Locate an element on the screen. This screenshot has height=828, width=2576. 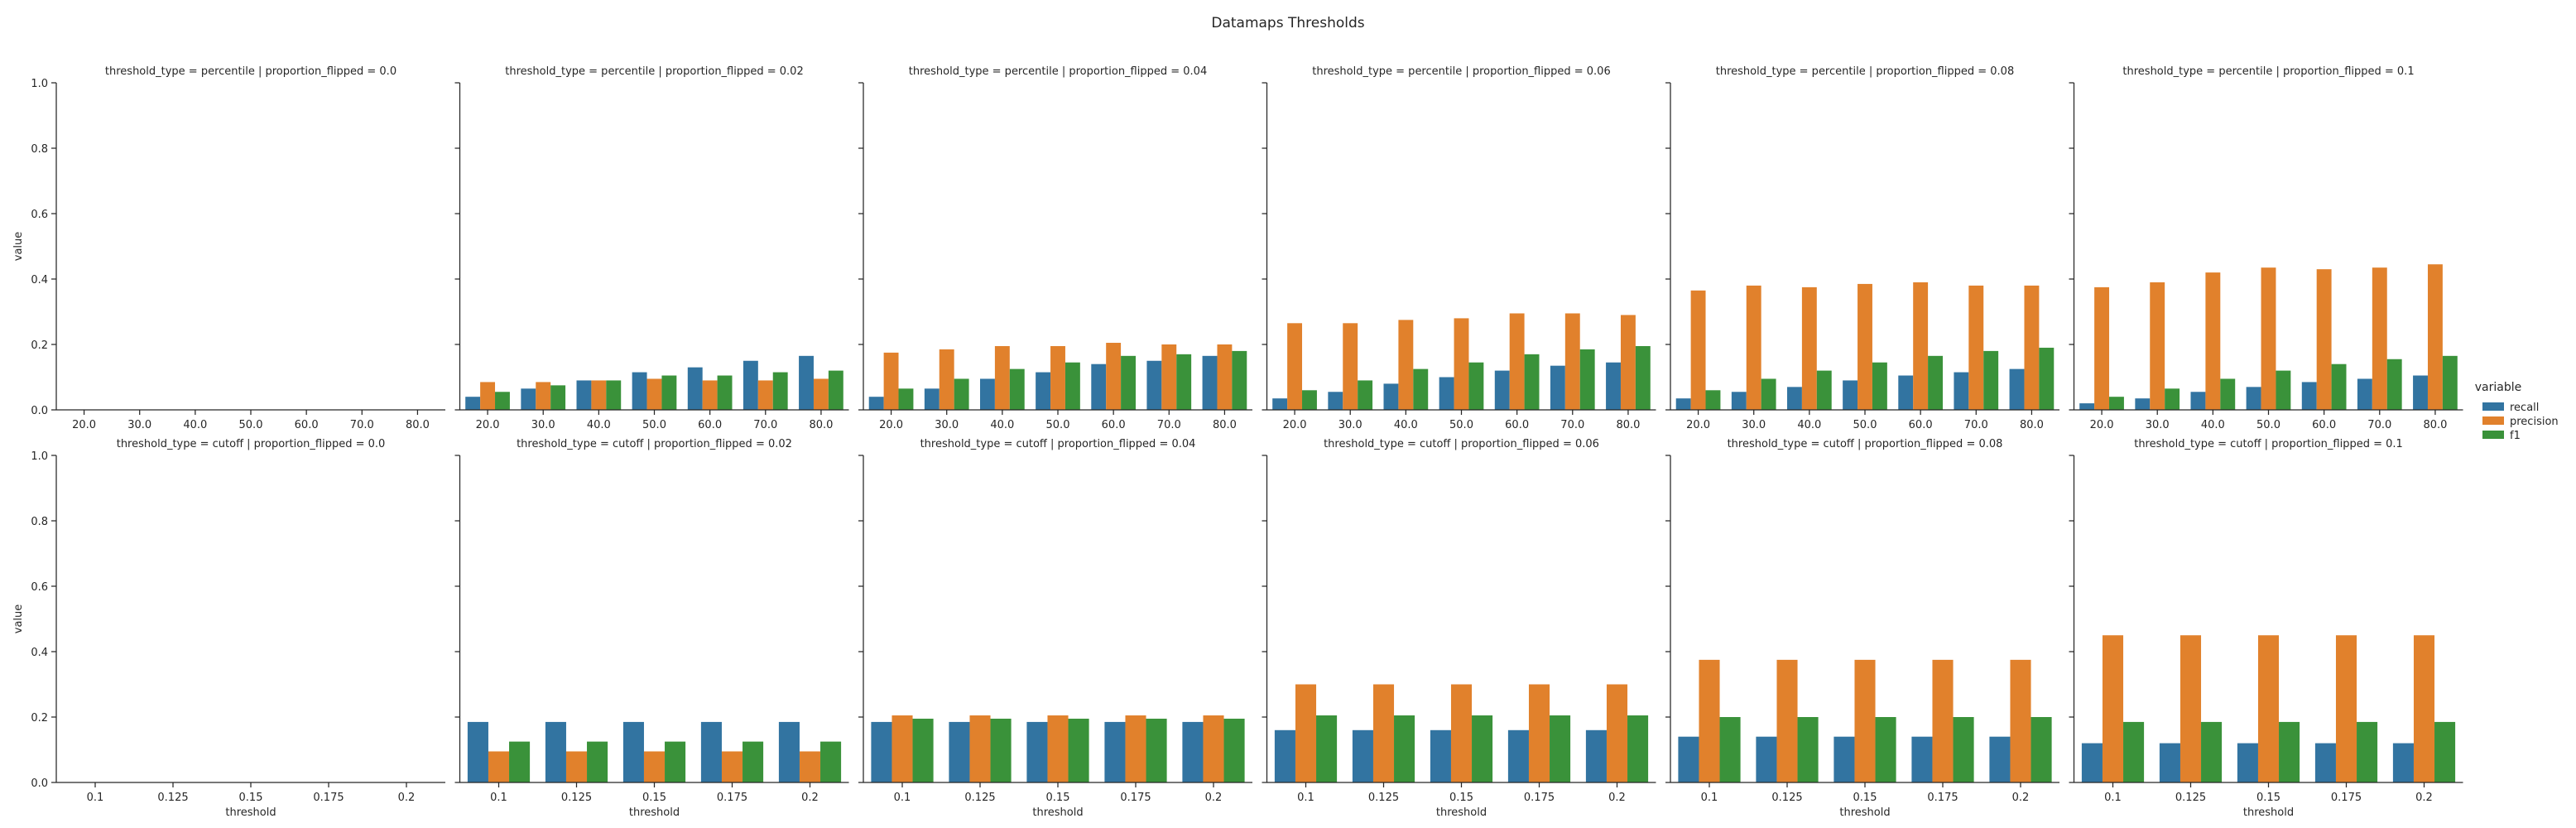
x-tick-label: 80.0 is located at coordinates (418, 425).